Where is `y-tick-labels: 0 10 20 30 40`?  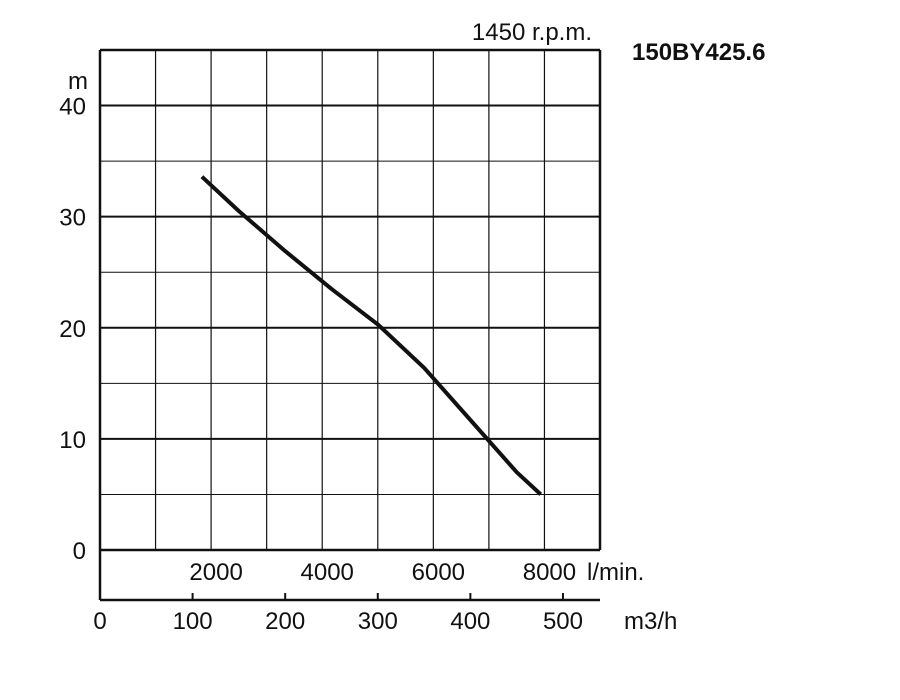
y-tick-labels: 0 10 20 30 40 is located at coordinates (72, 329).